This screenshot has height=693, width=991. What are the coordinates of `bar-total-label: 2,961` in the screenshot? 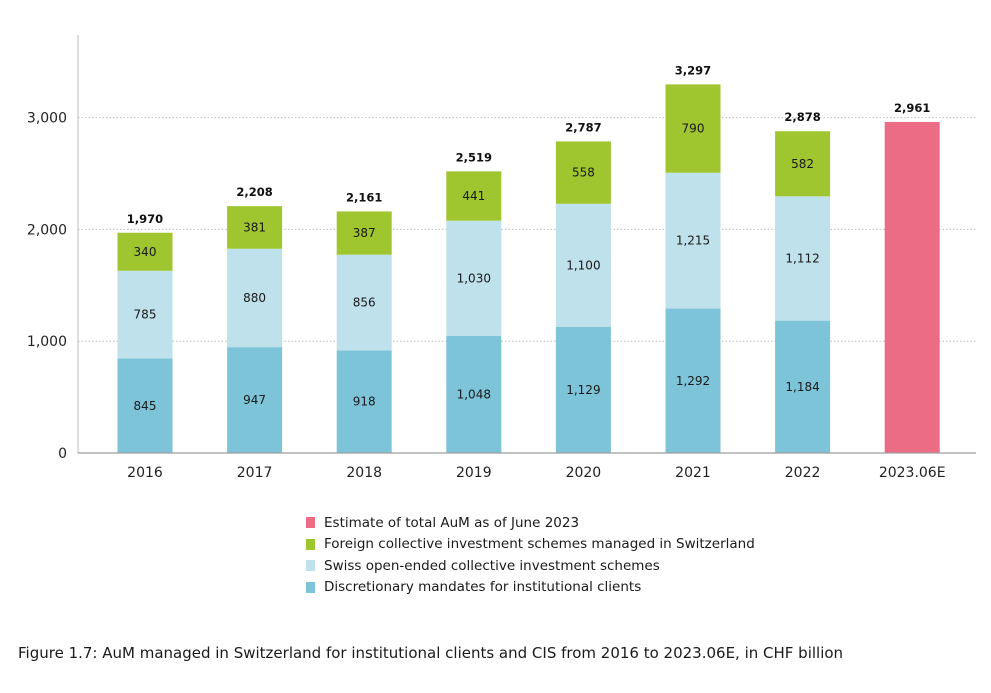 It's located at (912, 108).